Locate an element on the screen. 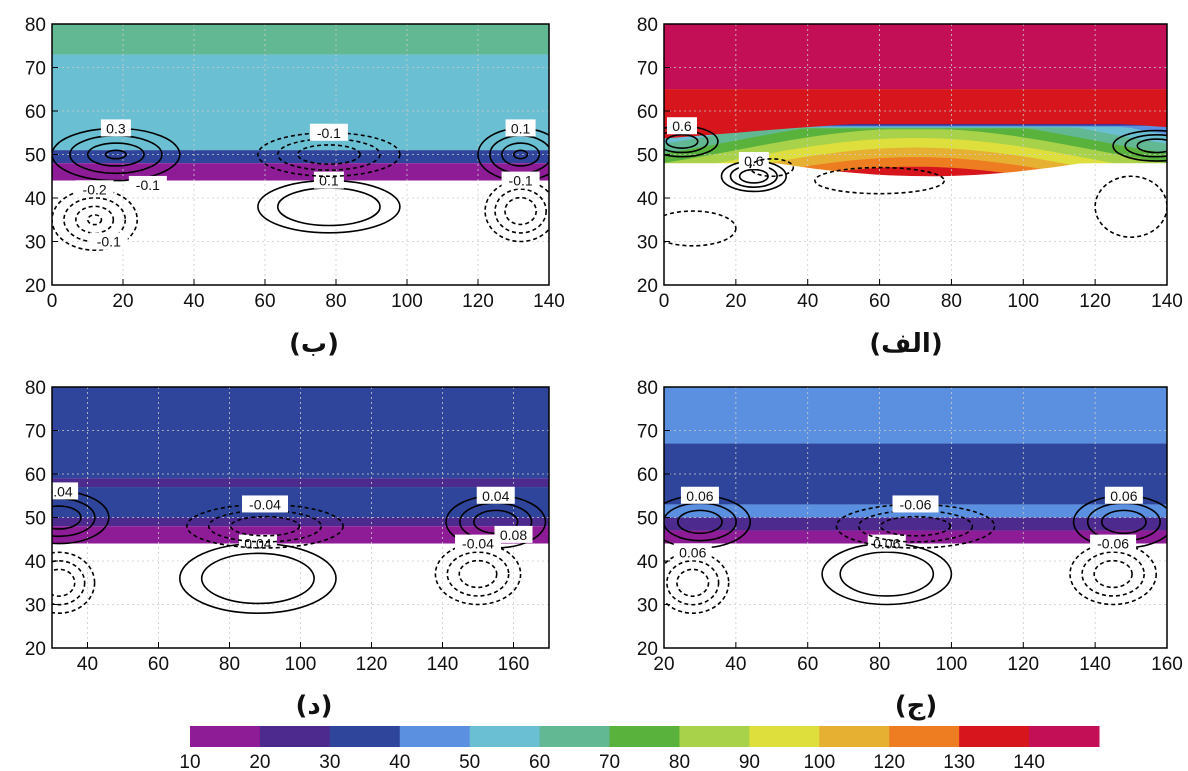 This screenshot has width=1188, height=771. y-tick-label: 80 is located at coordinates (647, 25).